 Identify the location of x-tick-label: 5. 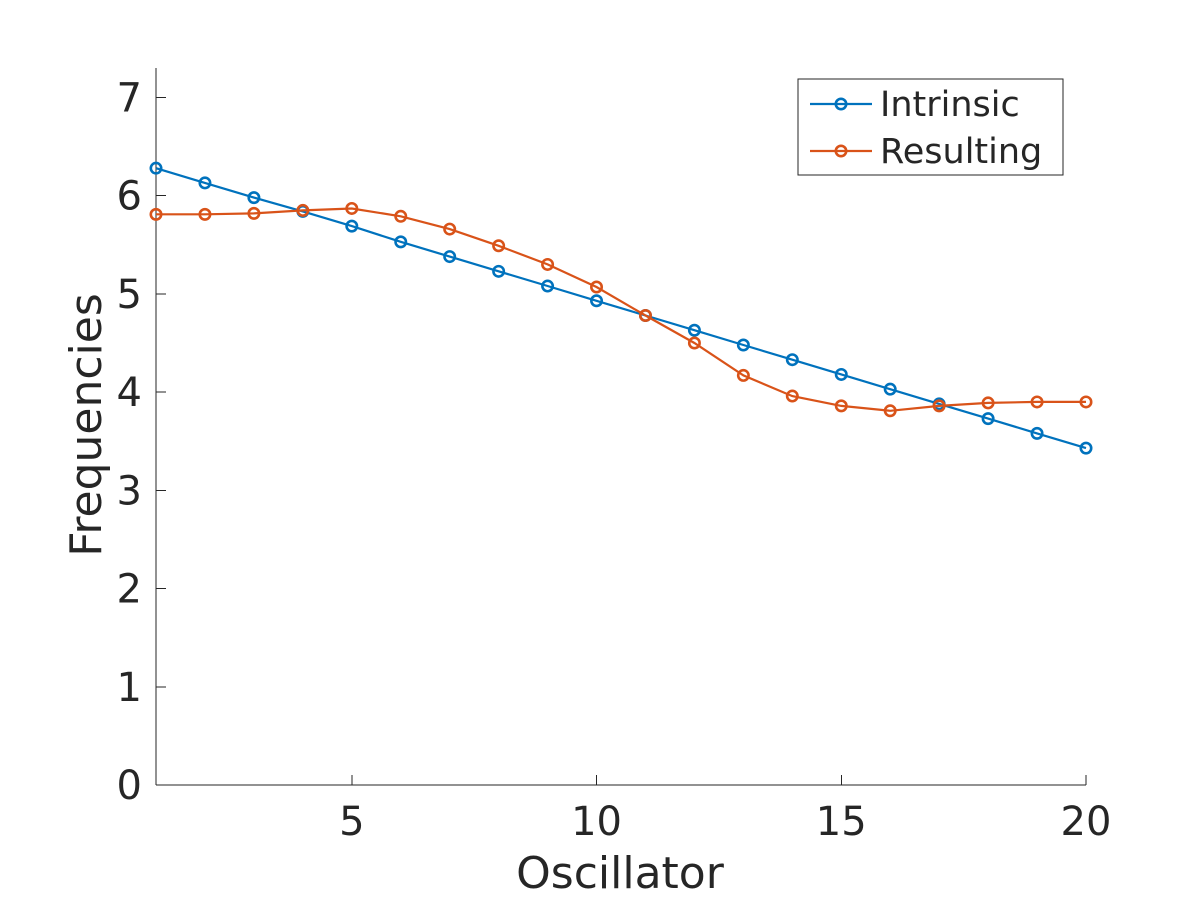
(351, 822).